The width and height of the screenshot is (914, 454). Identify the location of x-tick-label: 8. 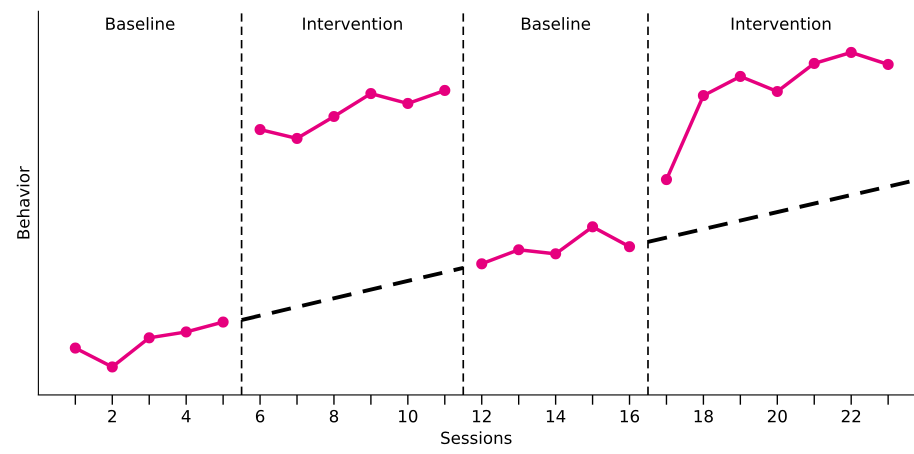
(334, 416).